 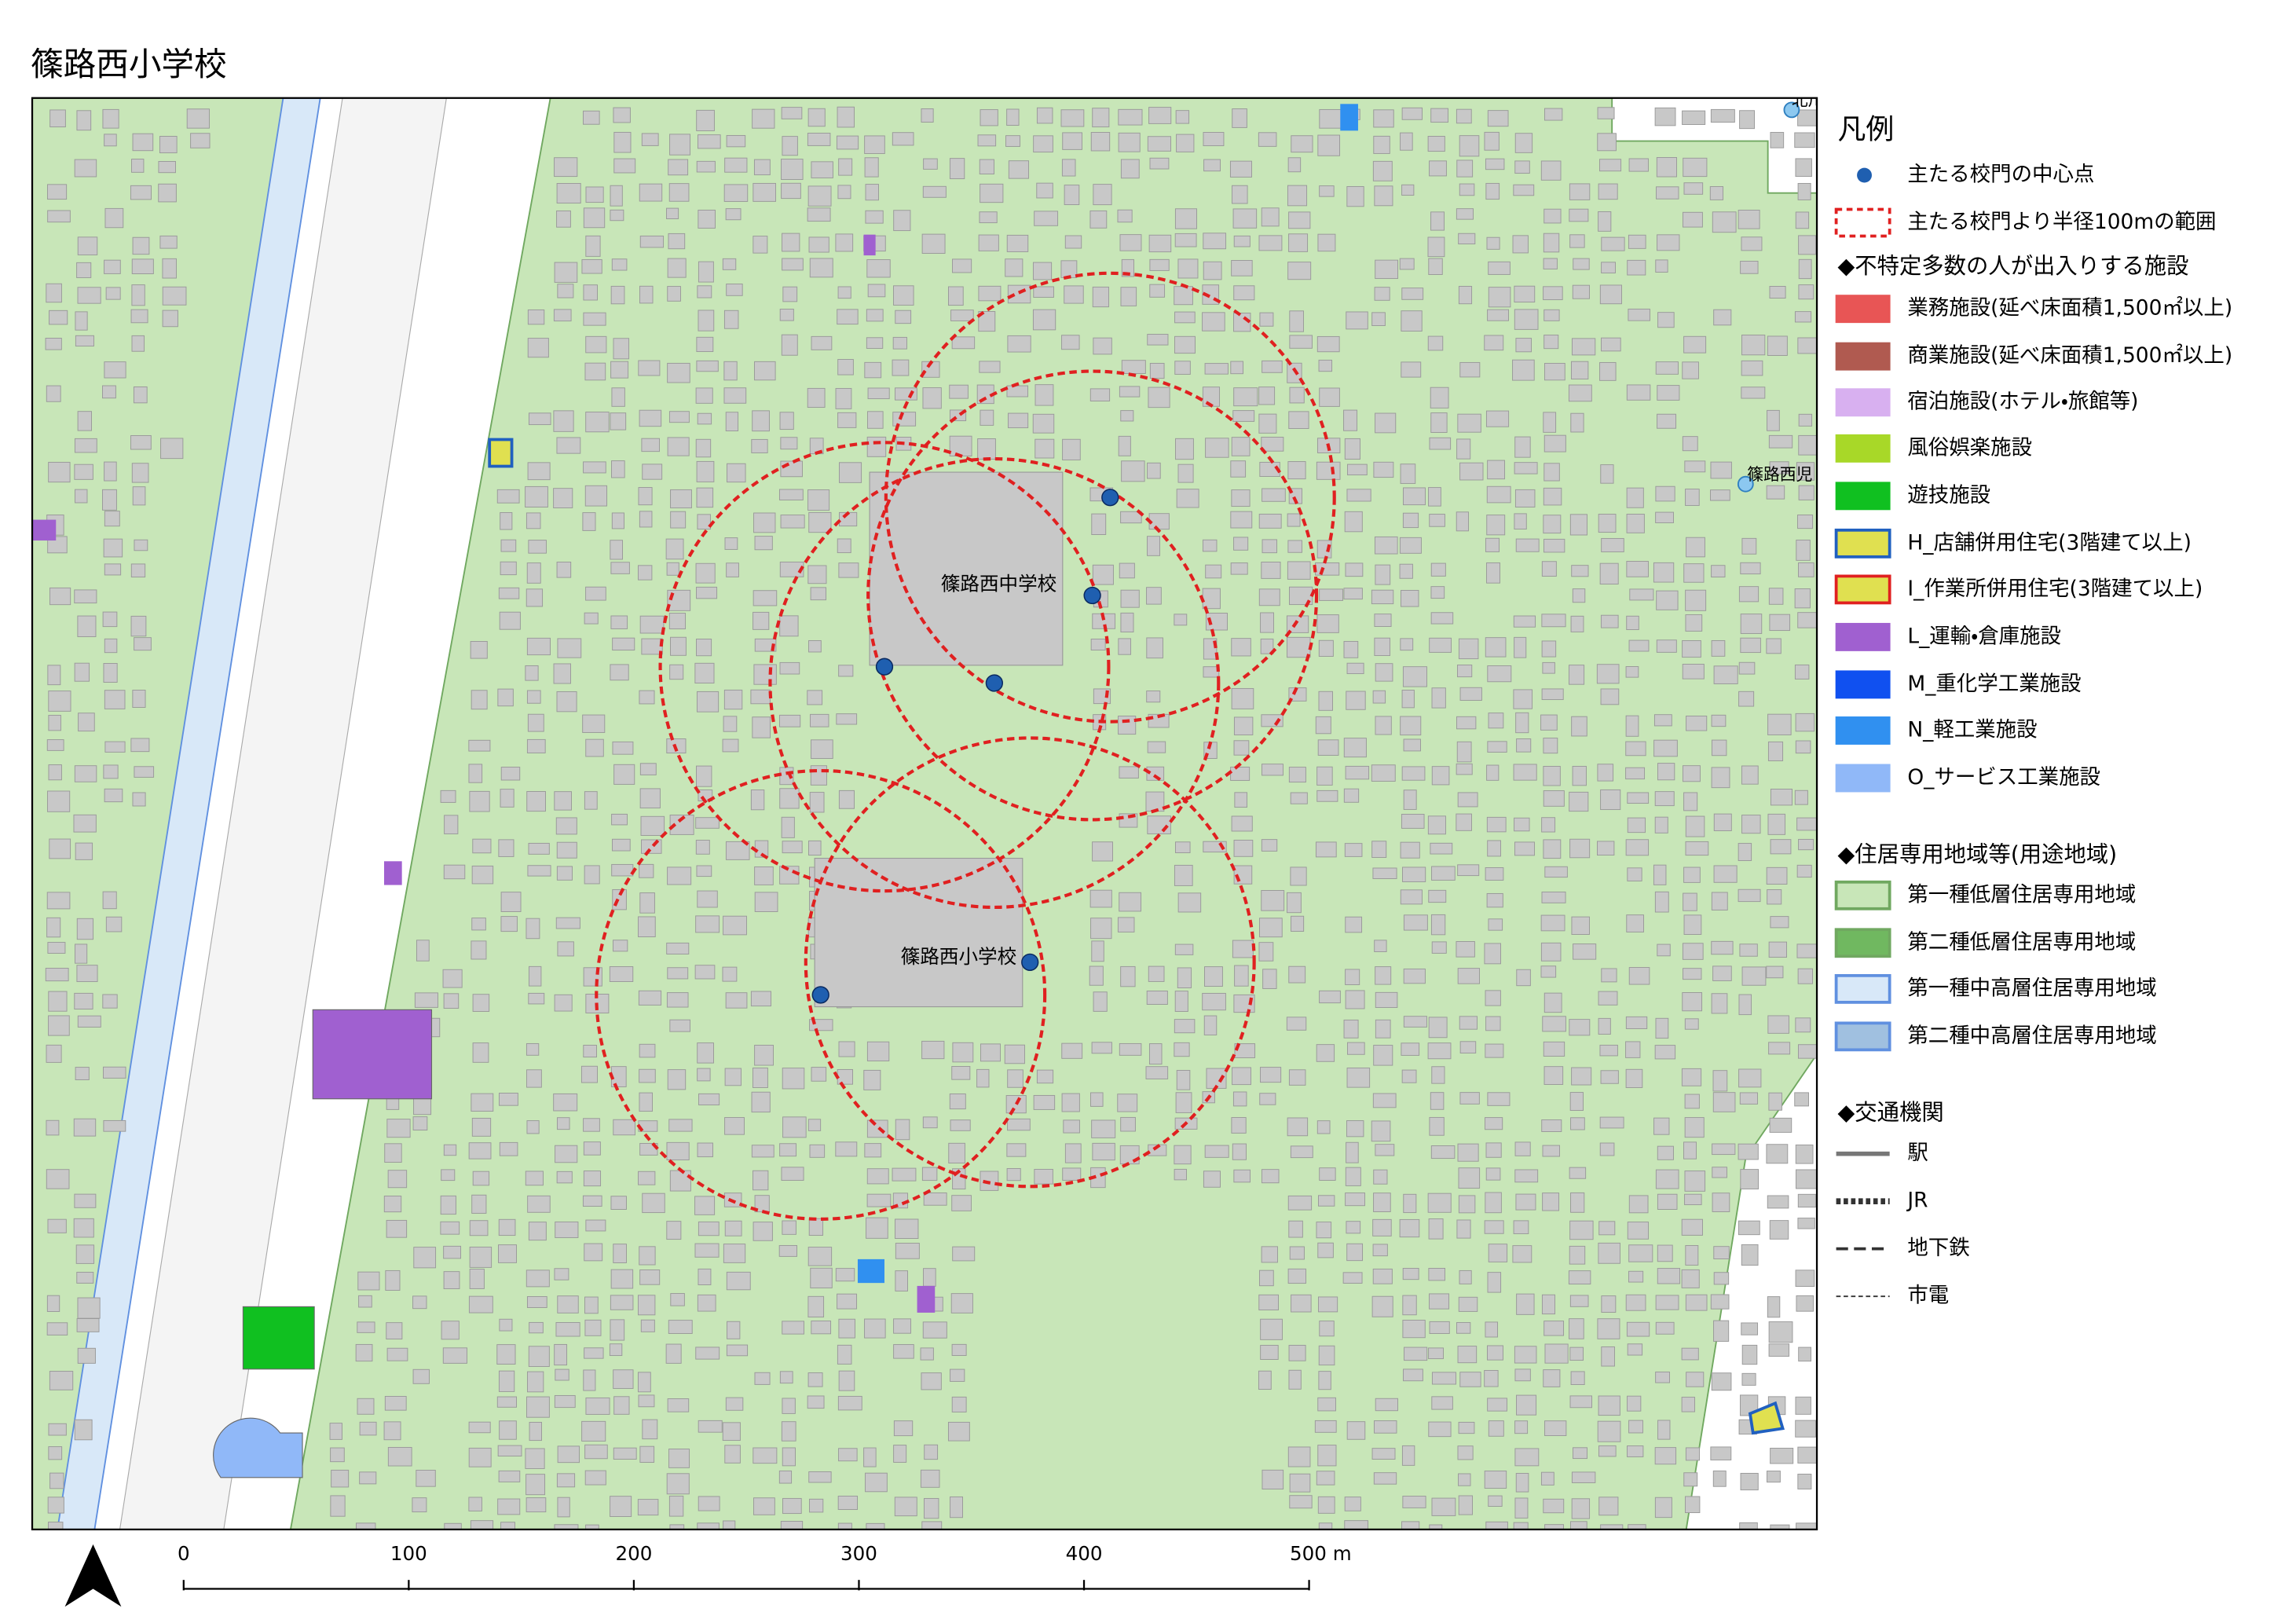 What do you see at coordinates (2031, 988) in the screenshot?
I see `legend-label: 第一種中高層住居専用地域` at bounding box center [2031, 988].